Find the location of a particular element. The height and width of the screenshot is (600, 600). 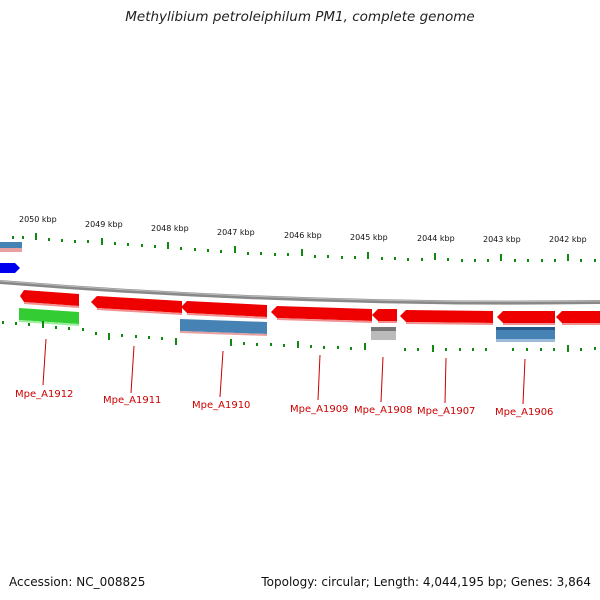

ruler-label: 2046 kbp is located at coordinates (303, 235).